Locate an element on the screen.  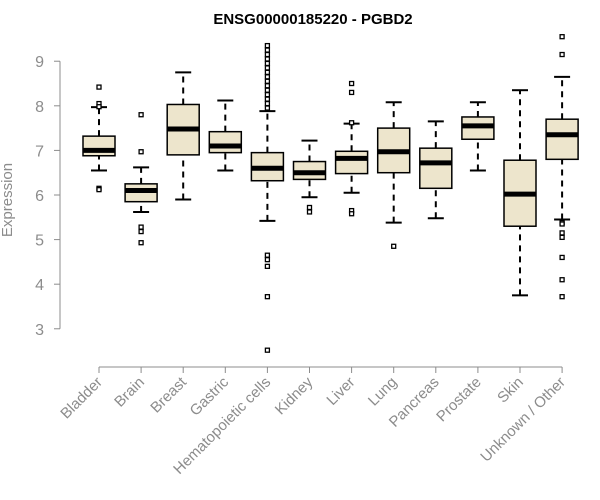
y-tick-label: 7 is located at coordinates (39, 151).